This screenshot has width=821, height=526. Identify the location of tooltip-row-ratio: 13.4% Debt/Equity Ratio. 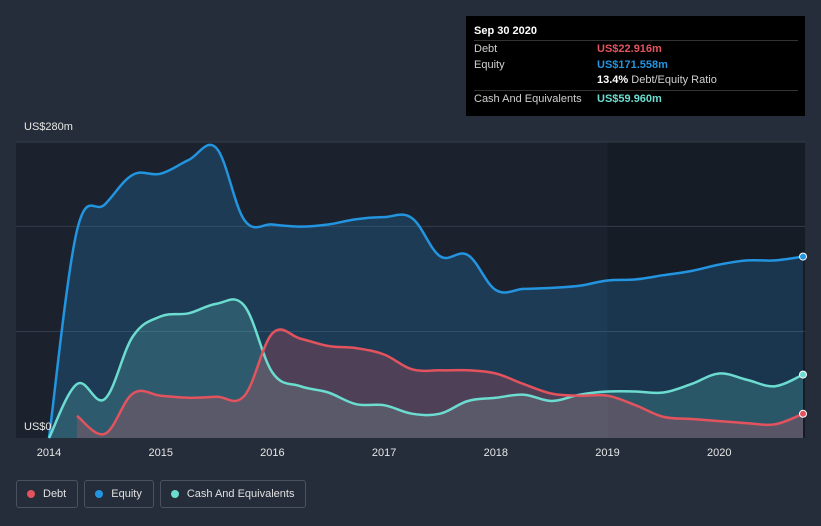
(636, 82).